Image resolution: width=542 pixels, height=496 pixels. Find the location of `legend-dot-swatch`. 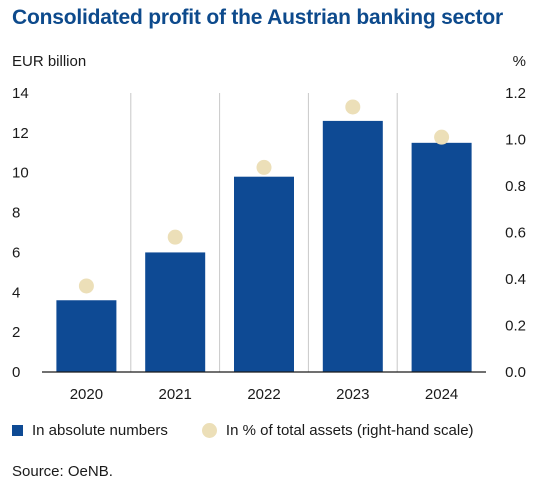

legend-dot-swatch is located at coordinates (209, 430).